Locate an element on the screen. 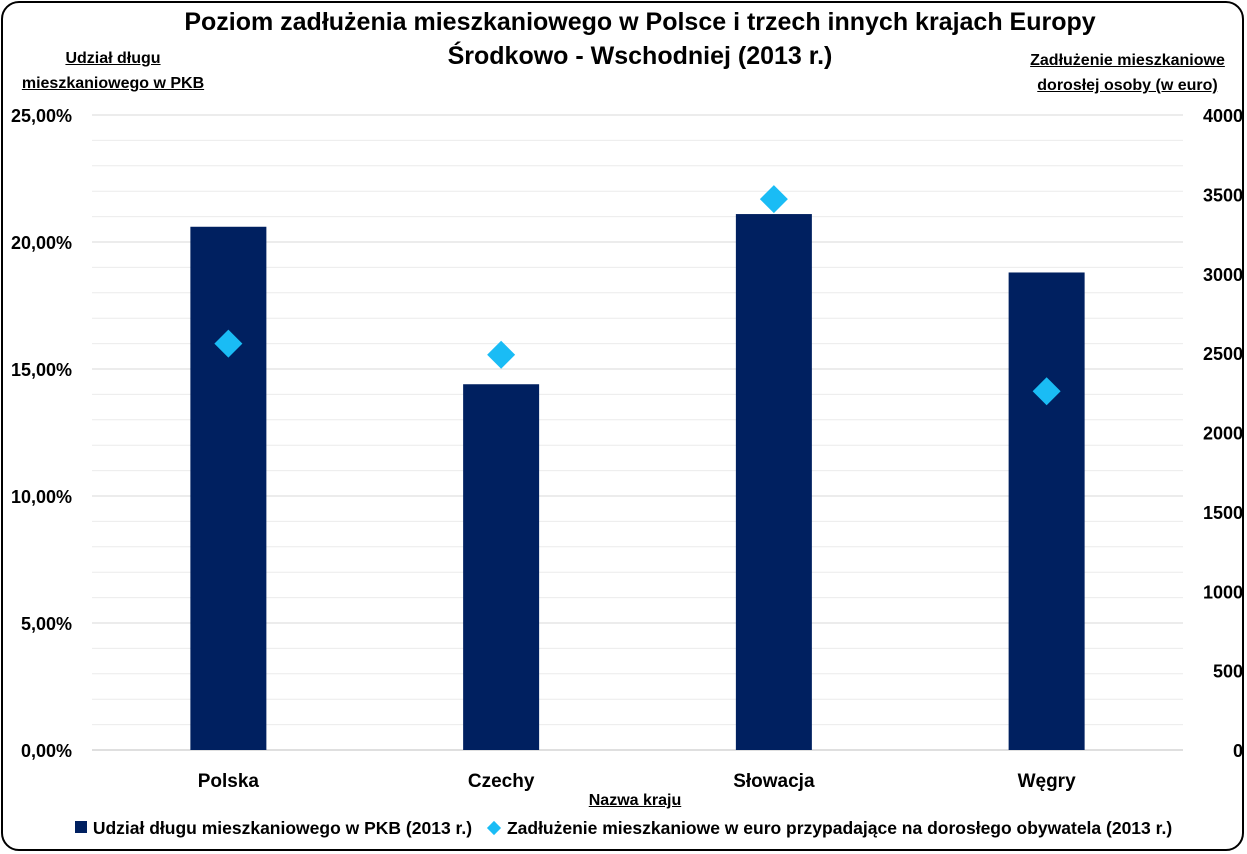 The image size is (1247, 854). y-left-tick-label: 5,00% is located at coordinates (46, 624).